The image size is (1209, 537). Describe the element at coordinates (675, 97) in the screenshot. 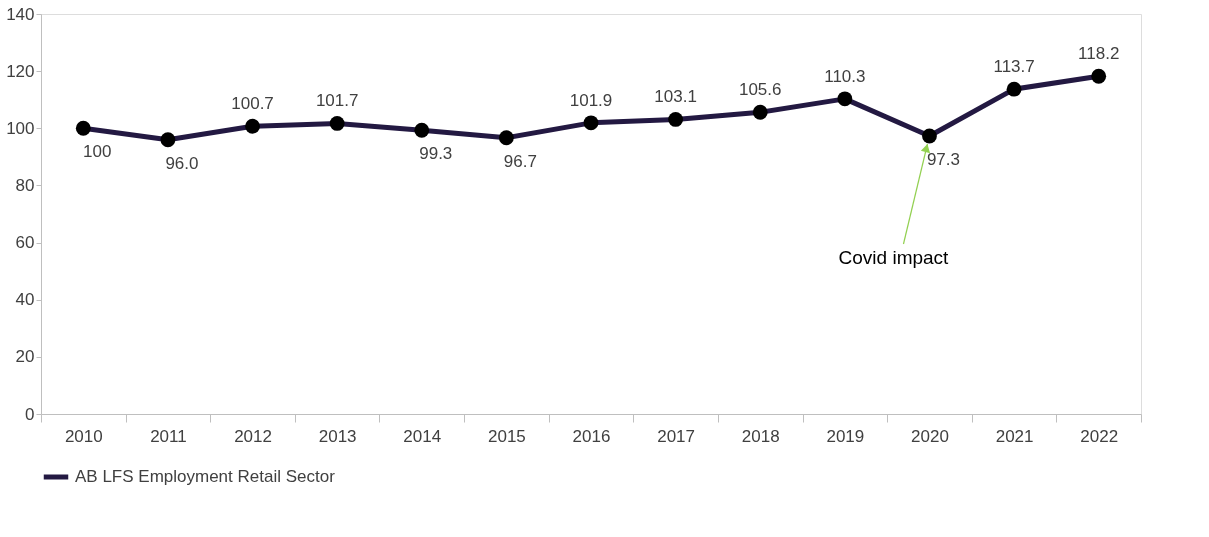

I see `data-label: 103.1` at that location.